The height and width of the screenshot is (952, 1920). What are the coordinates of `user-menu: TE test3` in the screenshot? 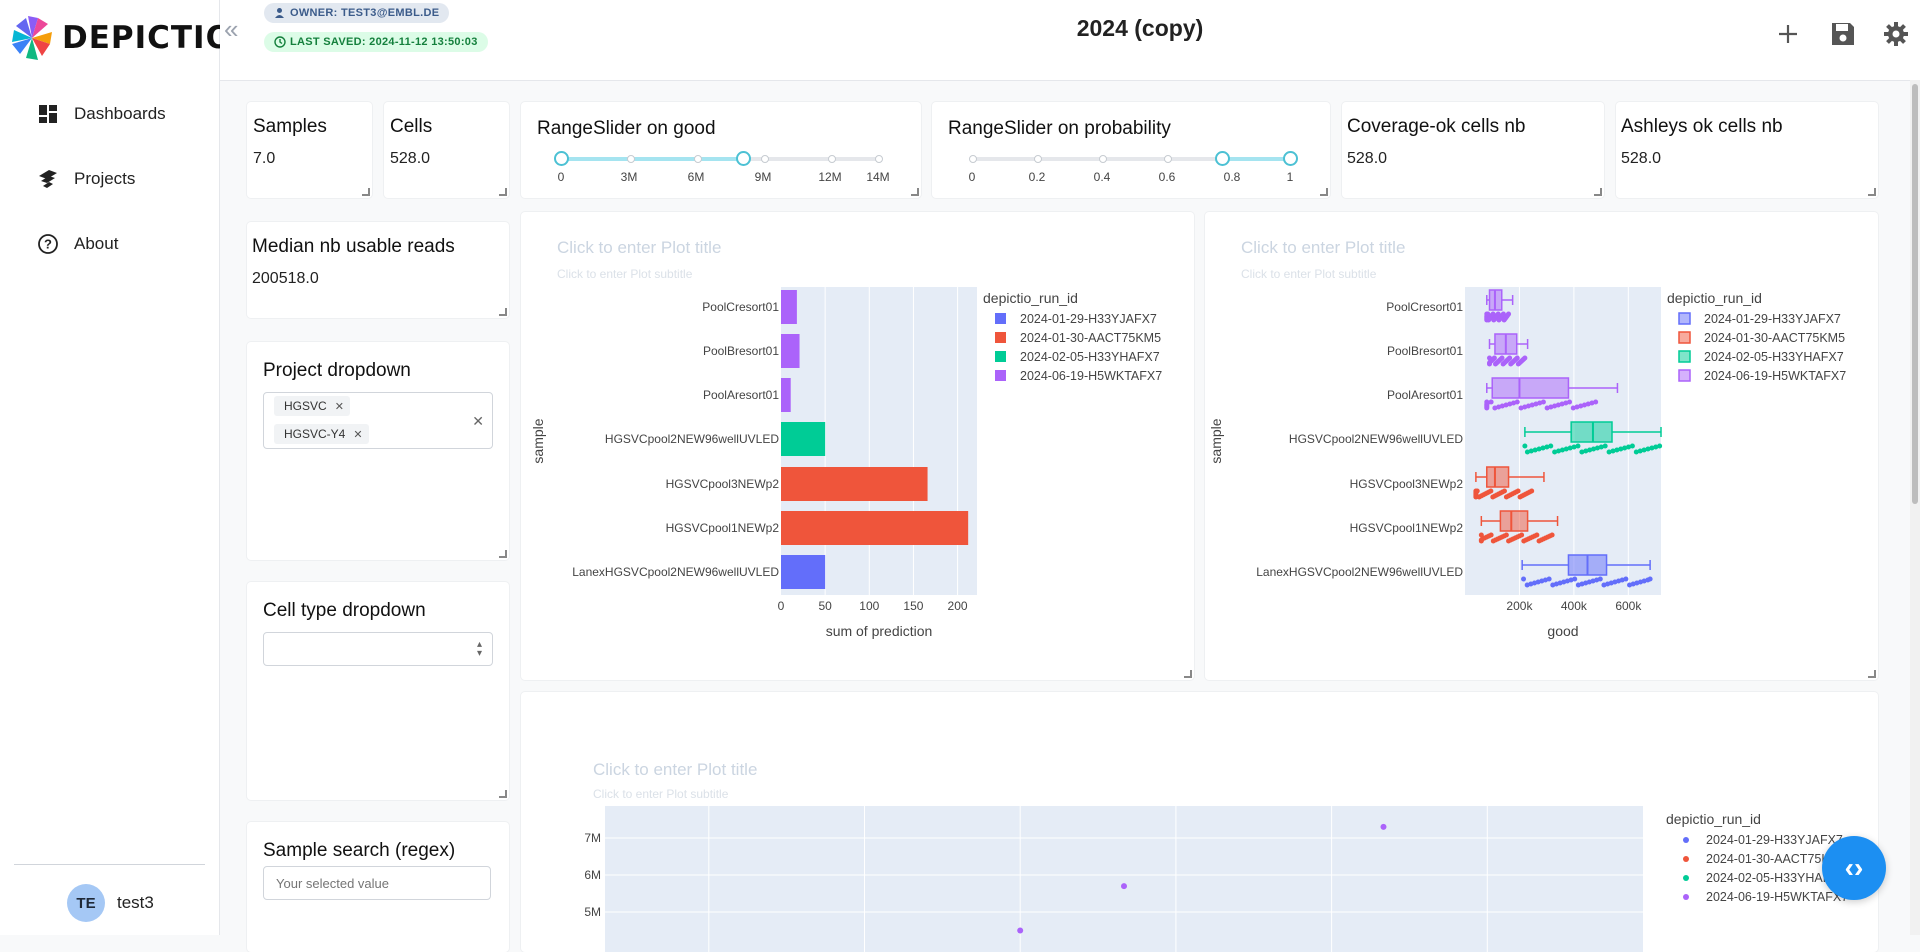 It's located at (110, 903).